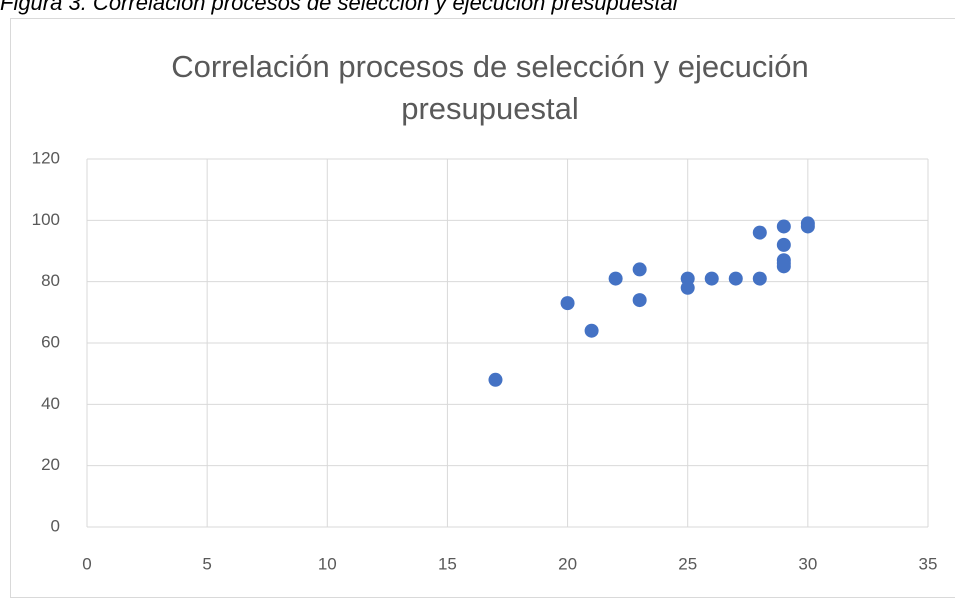  I want to click on x-tick-label: 35, so click(928, 563).